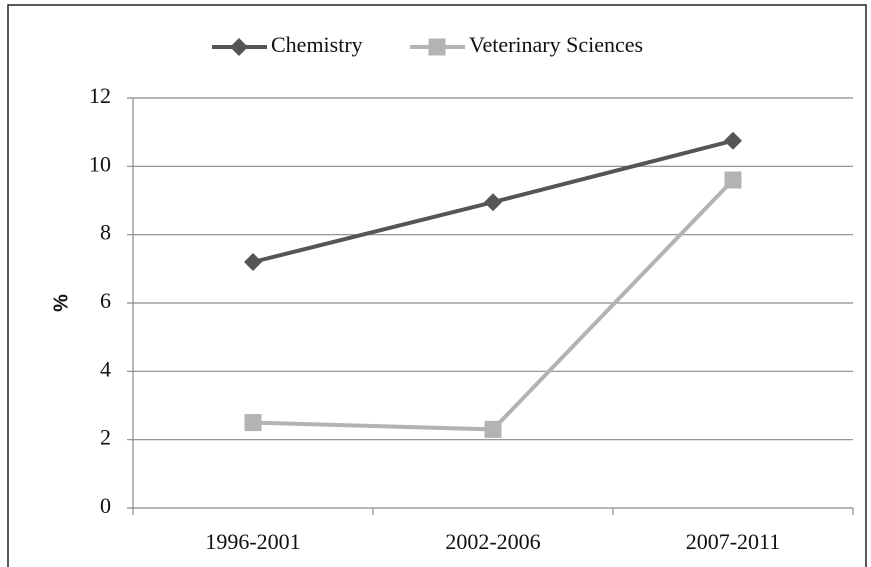 This screenshot has width=871, height=567. What do you see at coordinates (252, 541) in the screenshot?
I see `x-tick-label: 1996-2001` at bounding box center [252, 541].